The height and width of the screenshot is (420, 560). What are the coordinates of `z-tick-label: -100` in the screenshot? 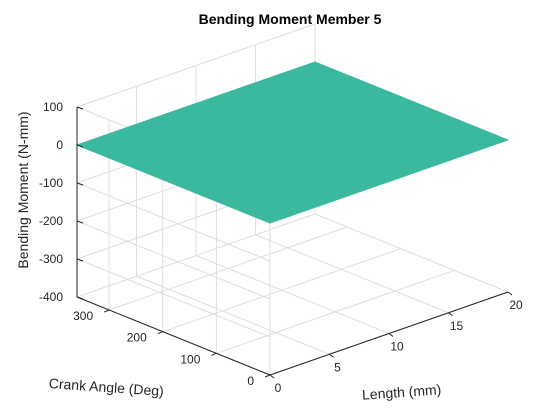 It's located at (51, 183).